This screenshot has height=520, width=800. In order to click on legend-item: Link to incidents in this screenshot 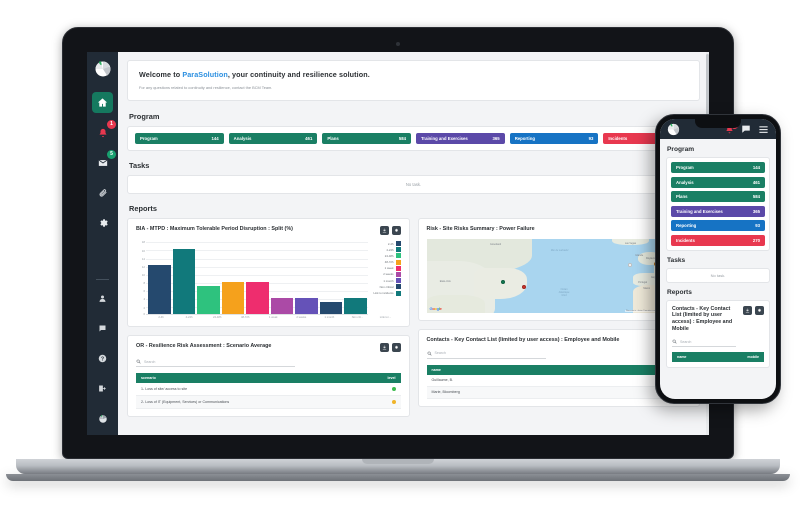, I will do `click(387, 293)`.